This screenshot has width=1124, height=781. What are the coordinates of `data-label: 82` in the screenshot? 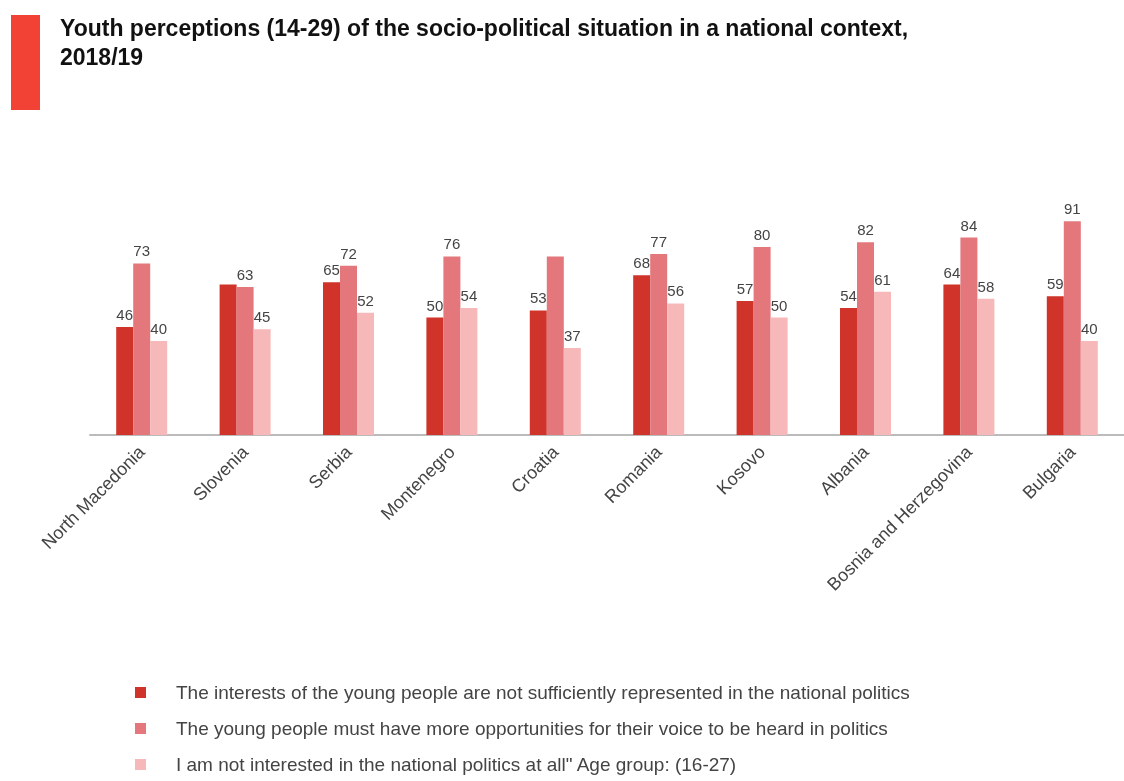 It's located at (865, 230).